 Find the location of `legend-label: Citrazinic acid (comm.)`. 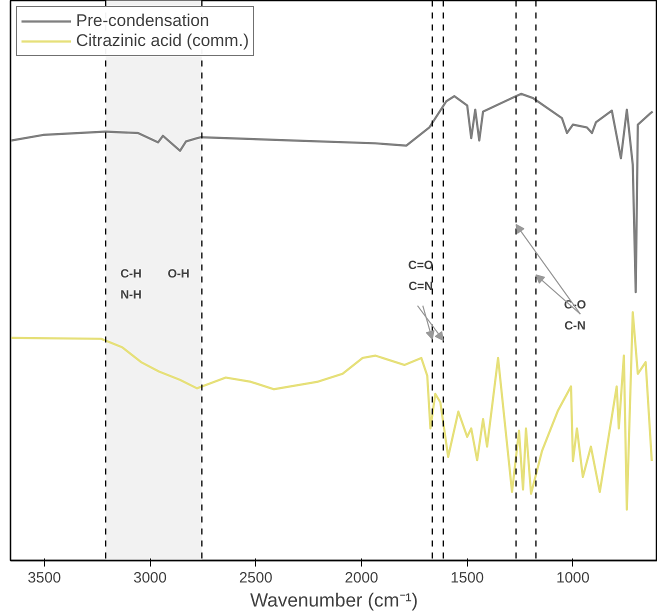

legend-label: Citrazinic acid (comm.) is located at coordinates (162, 41).